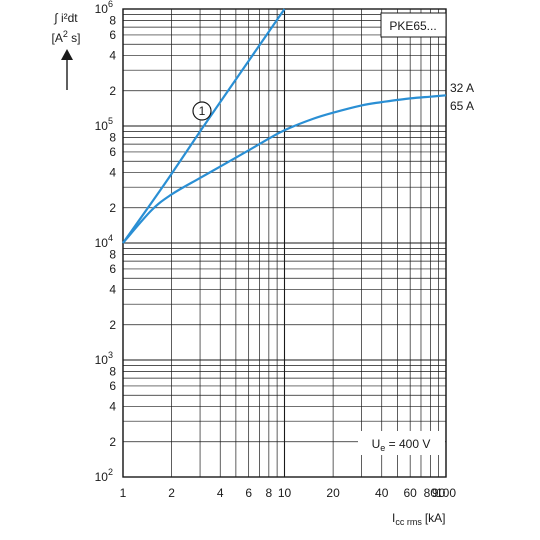 This screenshot has width=540, height=540. I want to click on y-tick-label: 10⁴, so click(104, 241).